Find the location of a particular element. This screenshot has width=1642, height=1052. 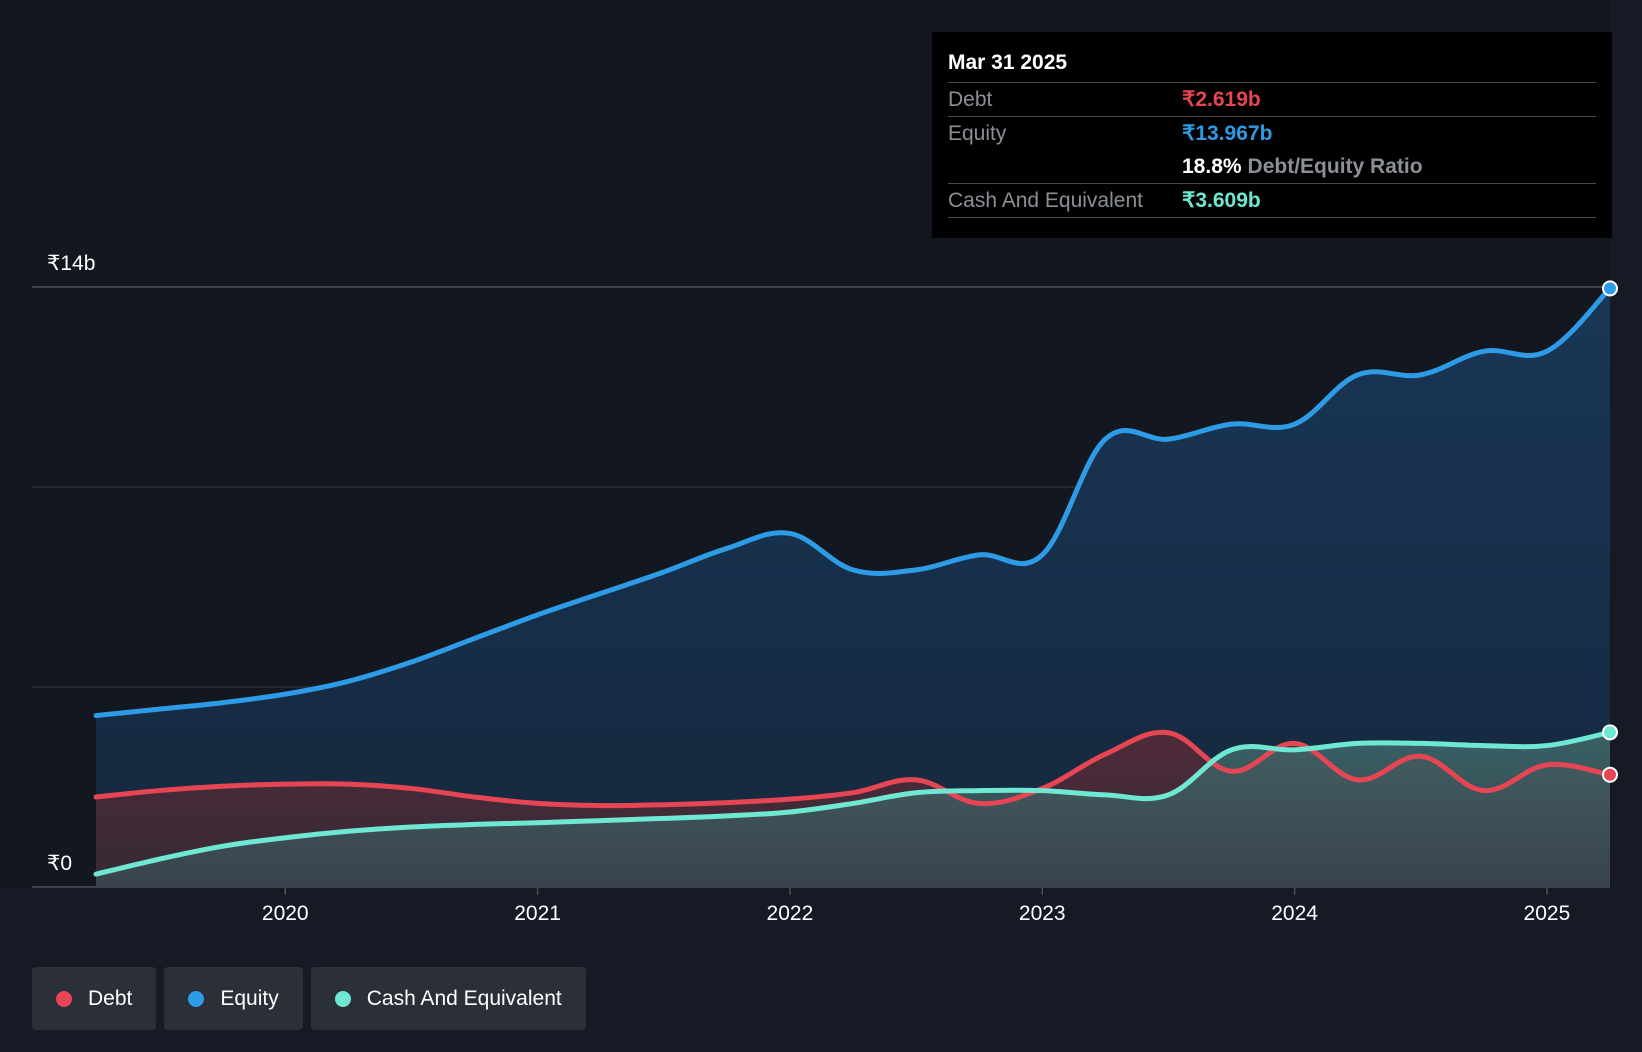

y-tick-label-max: ₹14b is located at coordinates (71, 263).